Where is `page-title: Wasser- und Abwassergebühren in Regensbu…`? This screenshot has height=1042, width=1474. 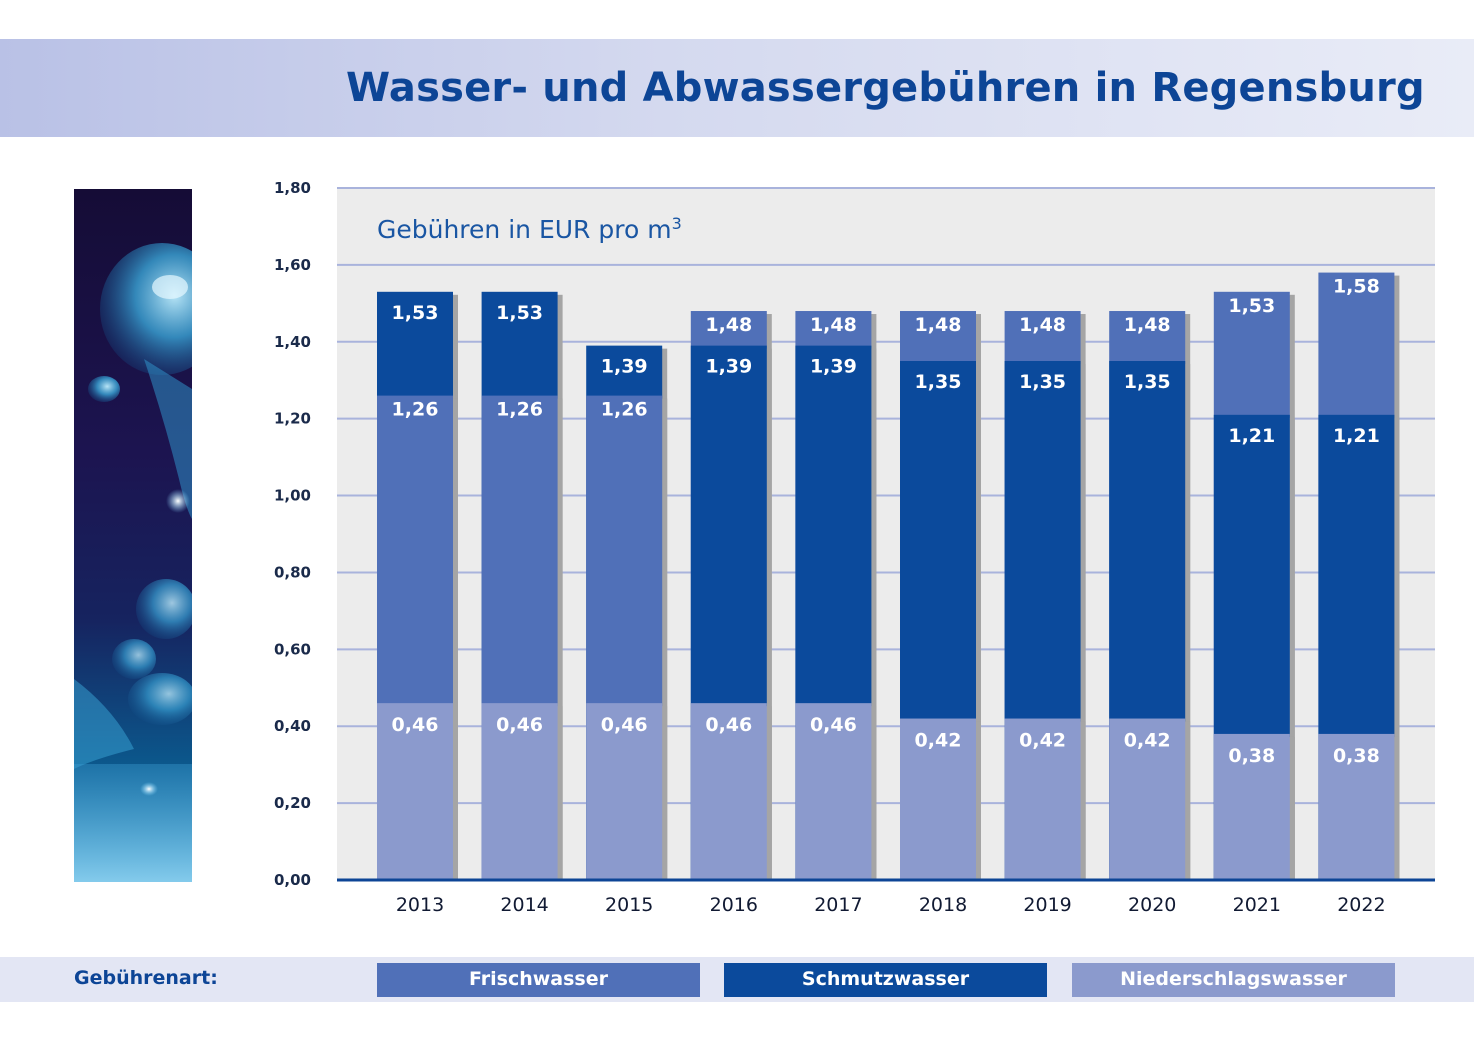 page-title: Wasser- und Abwassergebühren in Regensbu… is located at coordinates (885, 88).